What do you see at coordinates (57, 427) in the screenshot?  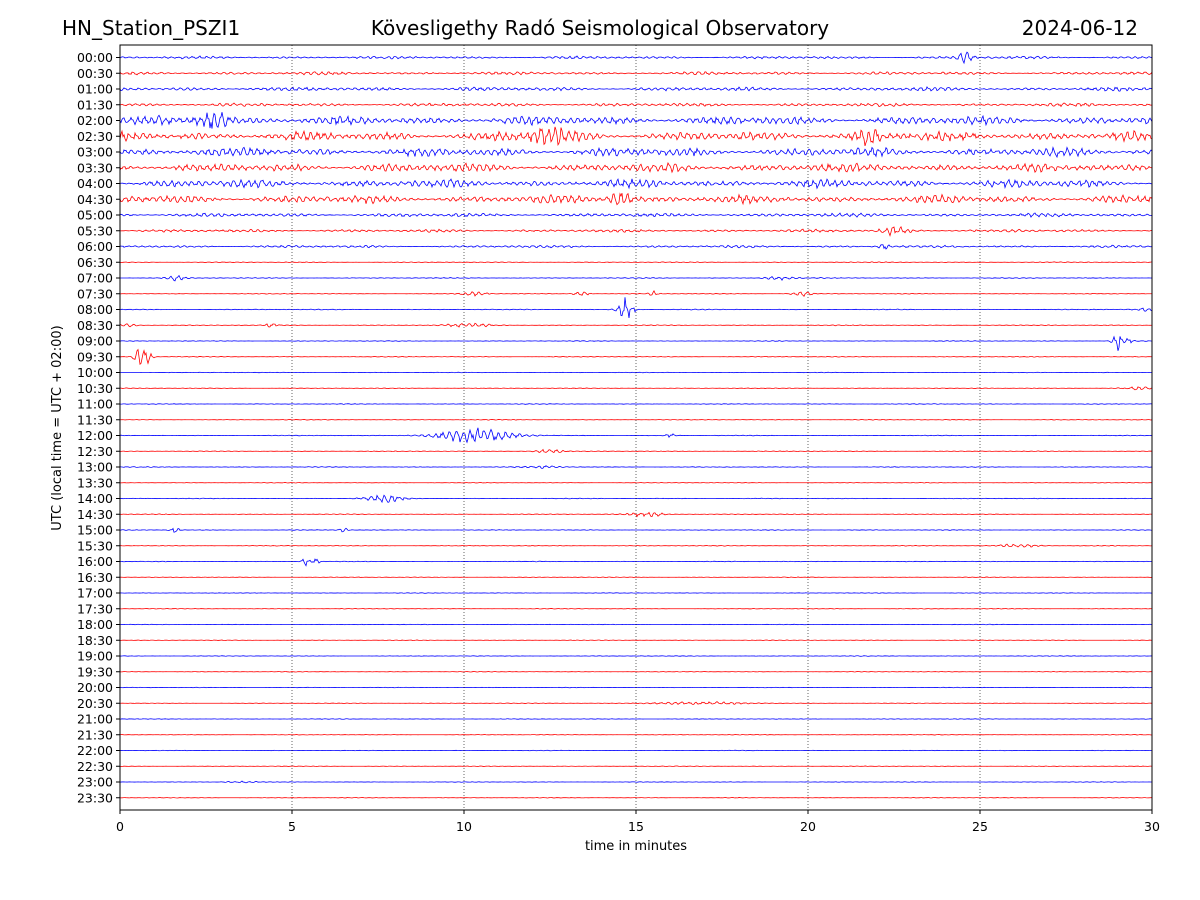 I see `y-axis-label: UTC (local time = UTC + 02:00)` at bounding box center [57, 427].